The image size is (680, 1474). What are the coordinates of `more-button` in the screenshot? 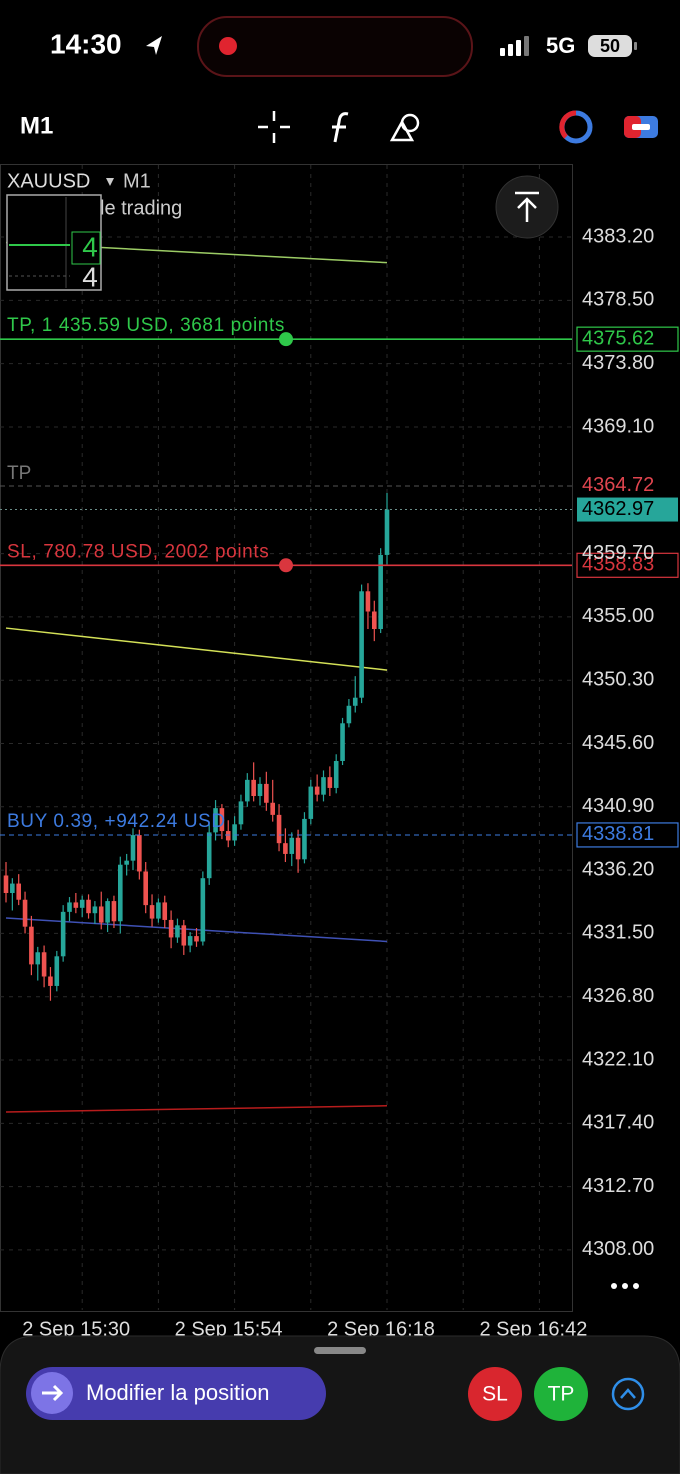 It's located at (625, 1286).